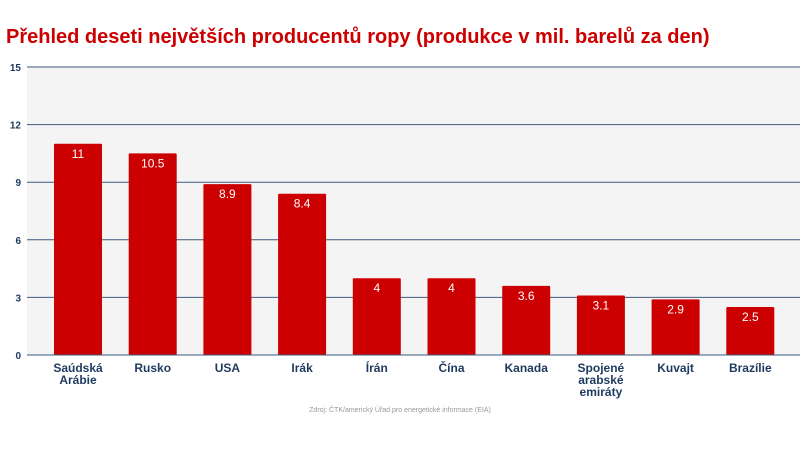  Describe the element at coordinates (526, 296) in the screenshot. I see `data-label: 3.6` at that location.